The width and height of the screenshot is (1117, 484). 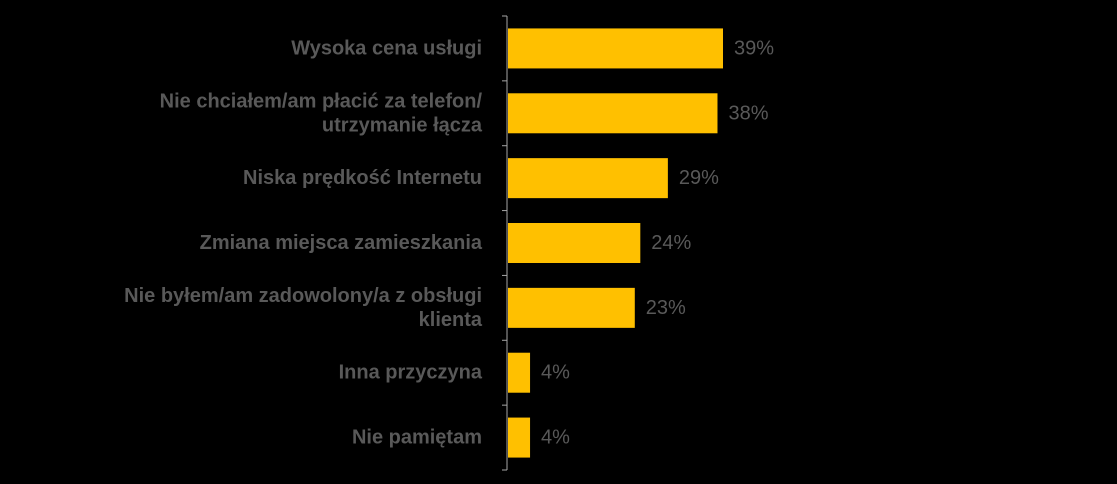 I want to click on category-label-2-line-0: Niska prędkość Internetu, so click(x=362, y=178).